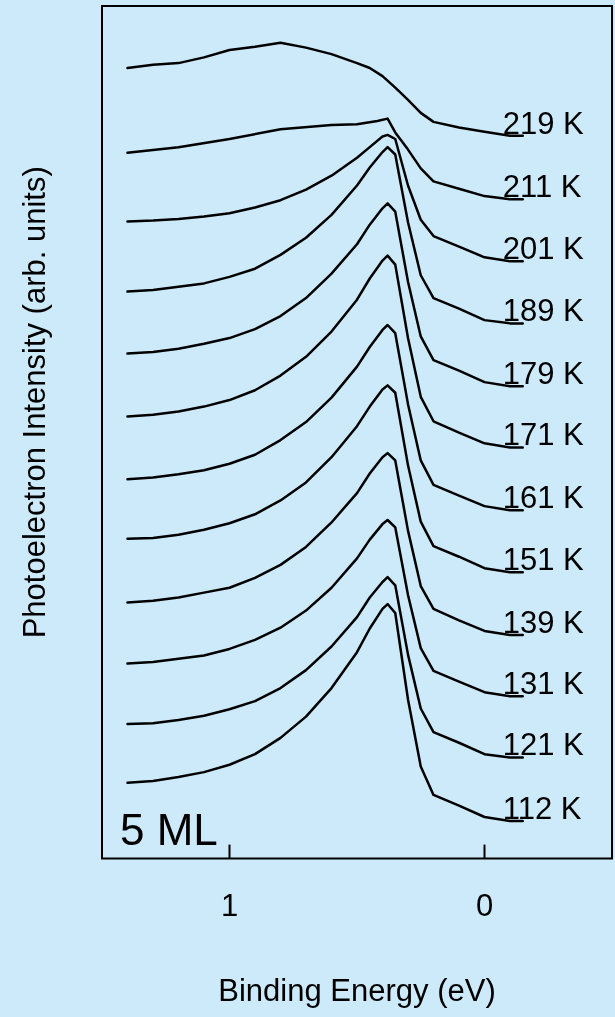 The width and height of the screenshot is (615, 1017). What do you see at coordinates (543, 249) in the screenshot?
I see `series-label: 201 K` at bounding box center [543, 249].